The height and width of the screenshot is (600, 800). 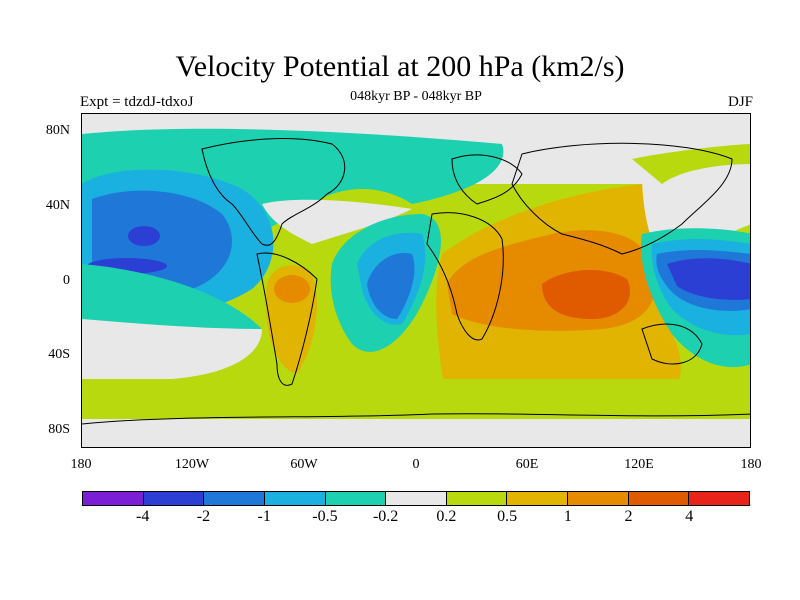 What do you see at coordinates (507, 516) in the screenshot?
I see `colorbar-label: 0.5` at bounding box center [507, 516].